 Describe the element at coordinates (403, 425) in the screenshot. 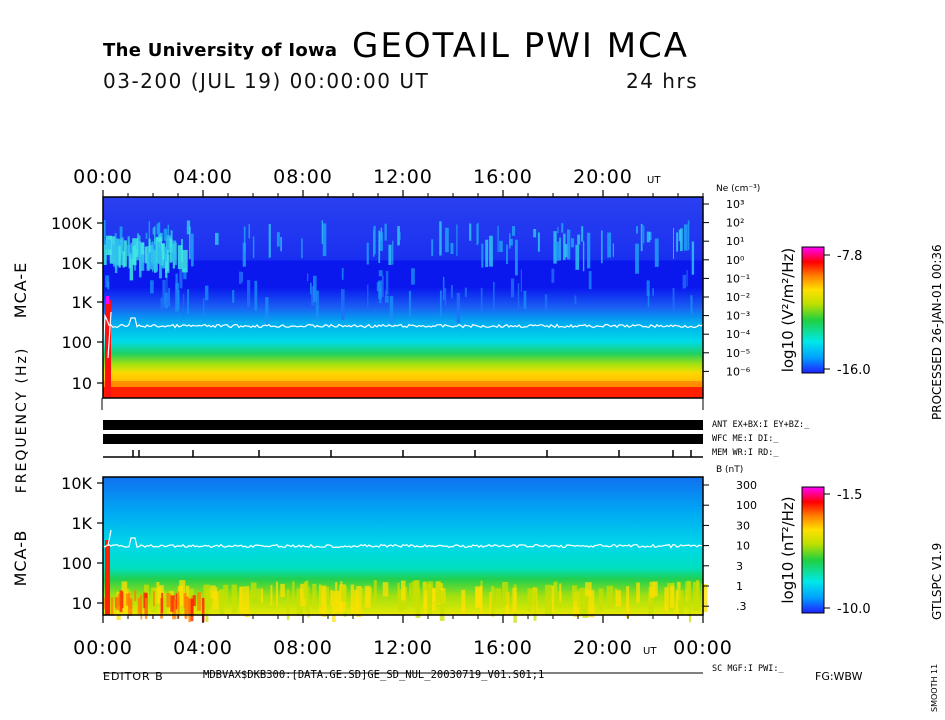

I see `status-bar-ant` at that location.